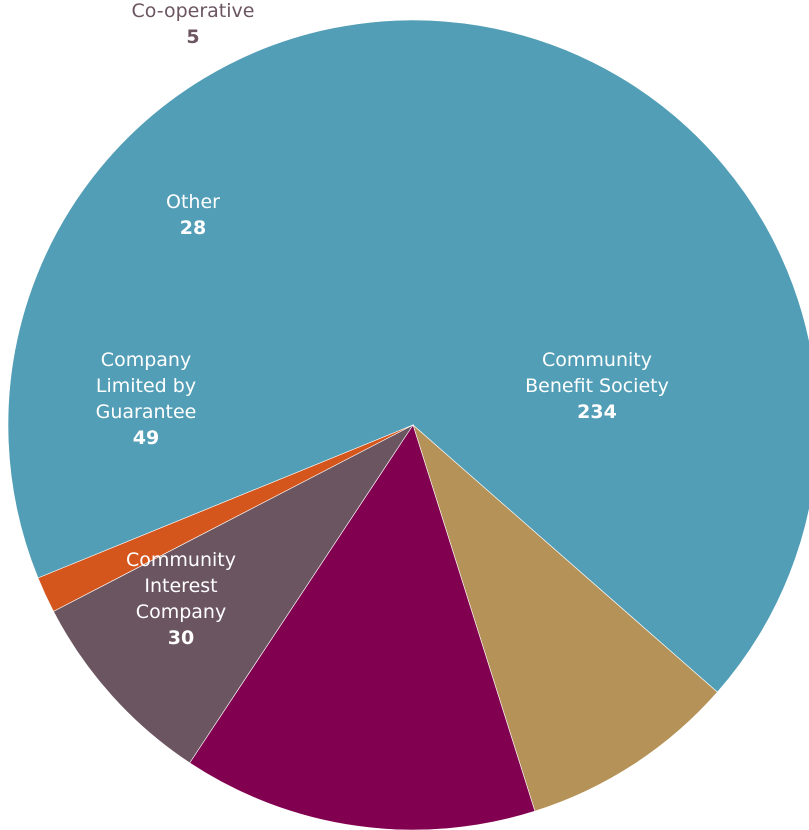 This screenshot has height=830, width=809. I want to click on pie-slice-co-operative, so click(225, 518).